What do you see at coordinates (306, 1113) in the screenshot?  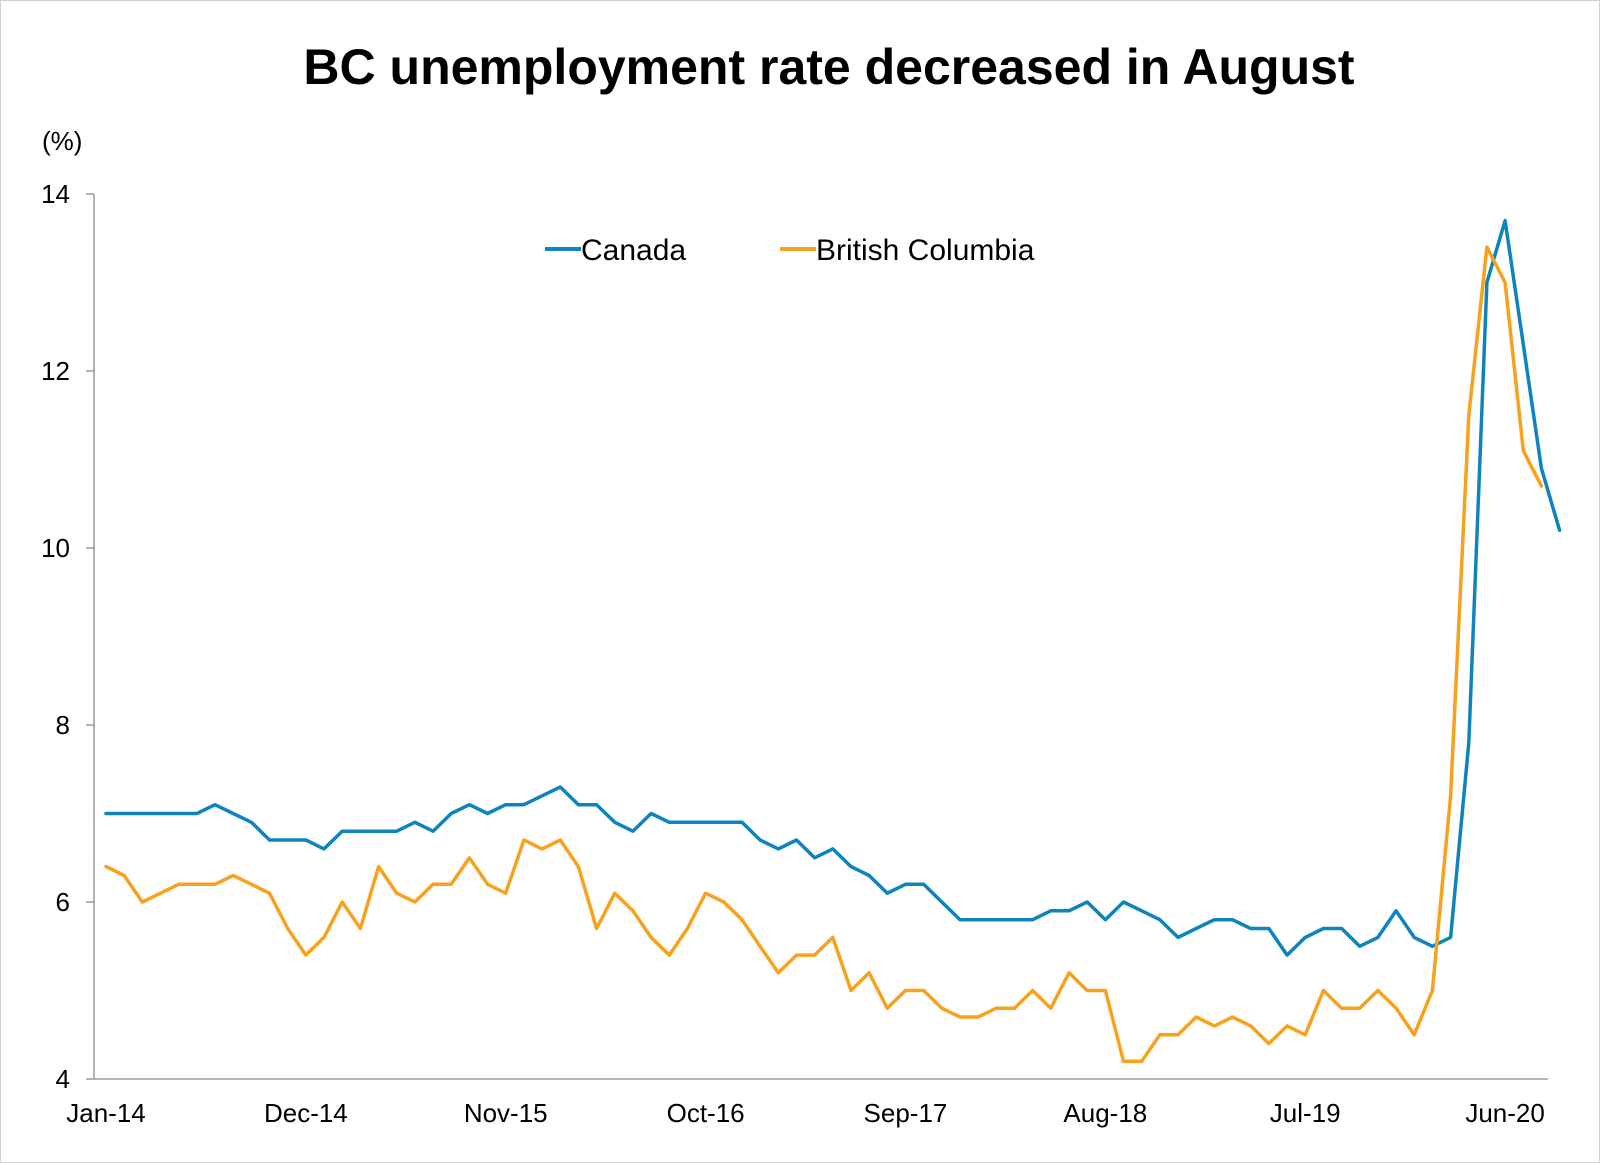 I see `x-tick-label: Dec-14` at bounding box center [306, 1113].